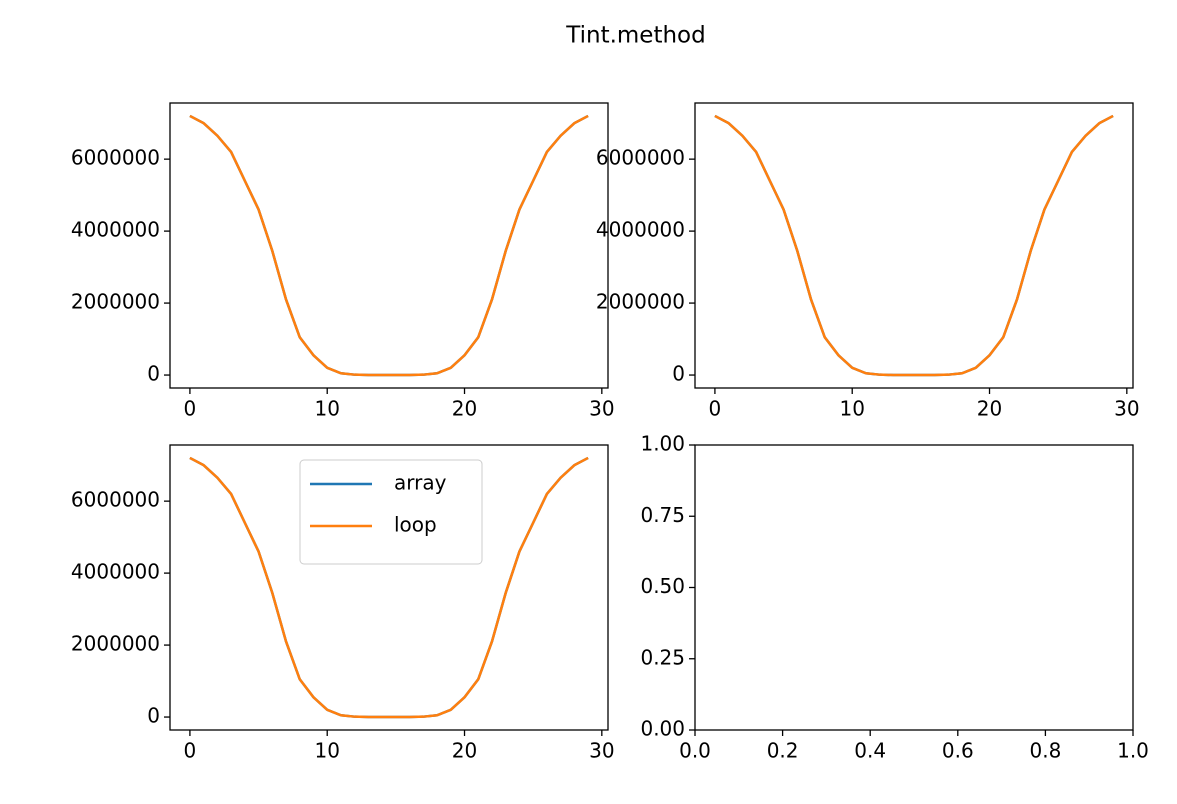 The width and height of the screenshot is (1177, 804). What do you see at coordinates (391, 512) in the screenshot?
I see `legend-frame` at bounding box center [391, 512].